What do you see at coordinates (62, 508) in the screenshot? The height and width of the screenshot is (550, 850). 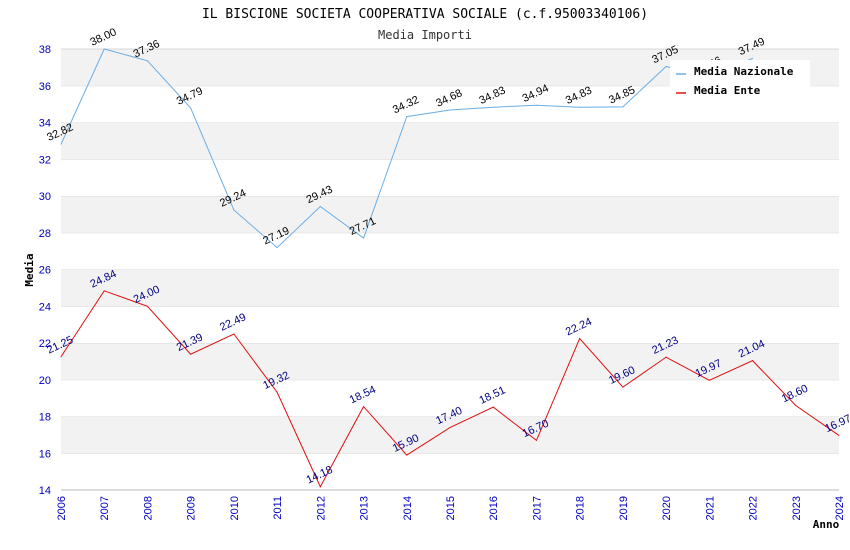 I see `x-tick-label: 2006` at bounding box center [62, 508].